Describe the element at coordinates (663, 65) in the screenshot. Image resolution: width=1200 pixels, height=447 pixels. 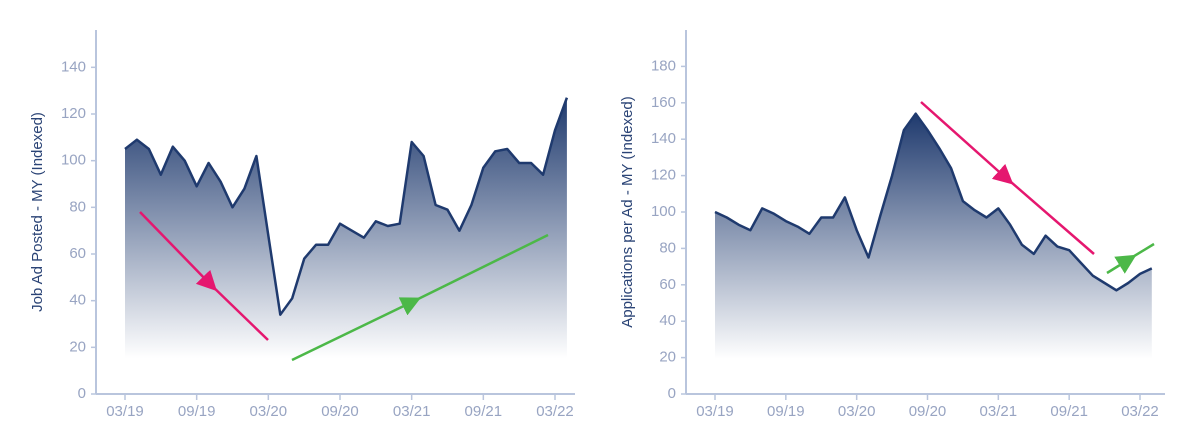
I see `y-tick-label: 180` at that location.